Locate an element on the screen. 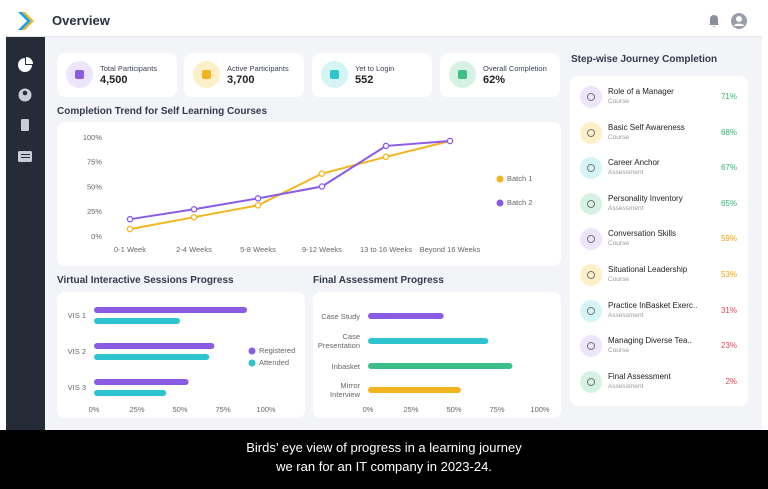 This screenshot has height=489, width=768. item-name: Situational Leadership is located at coordinates (648, 269).